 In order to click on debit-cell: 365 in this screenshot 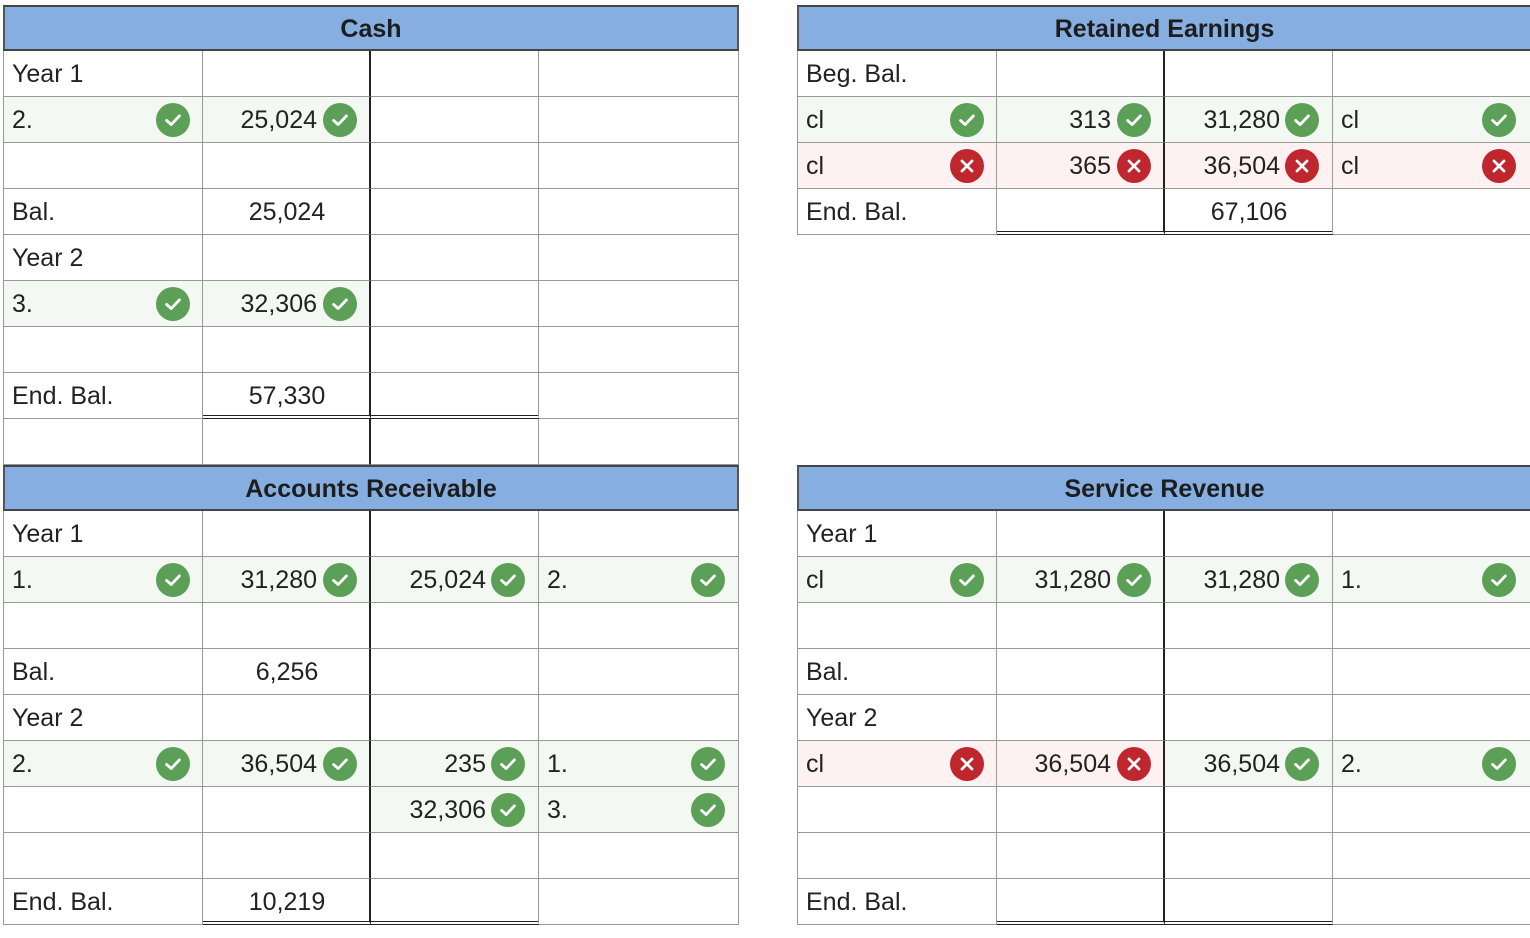, I will do `click(1081, 166)`.